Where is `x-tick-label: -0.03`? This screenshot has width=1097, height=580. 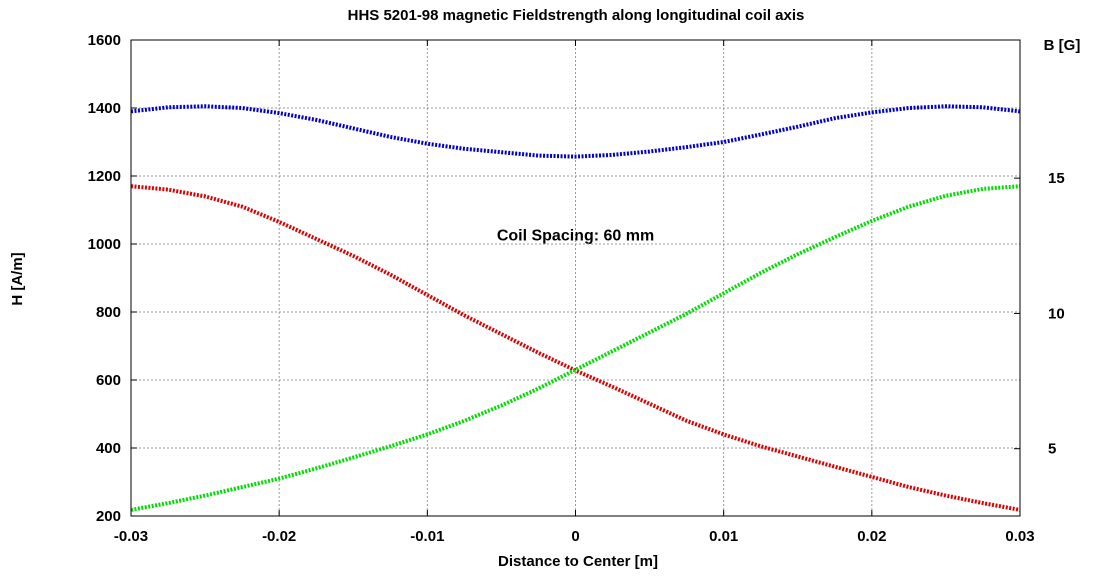 x-tick-label: -0.03 is located at coordinates (131, 536).